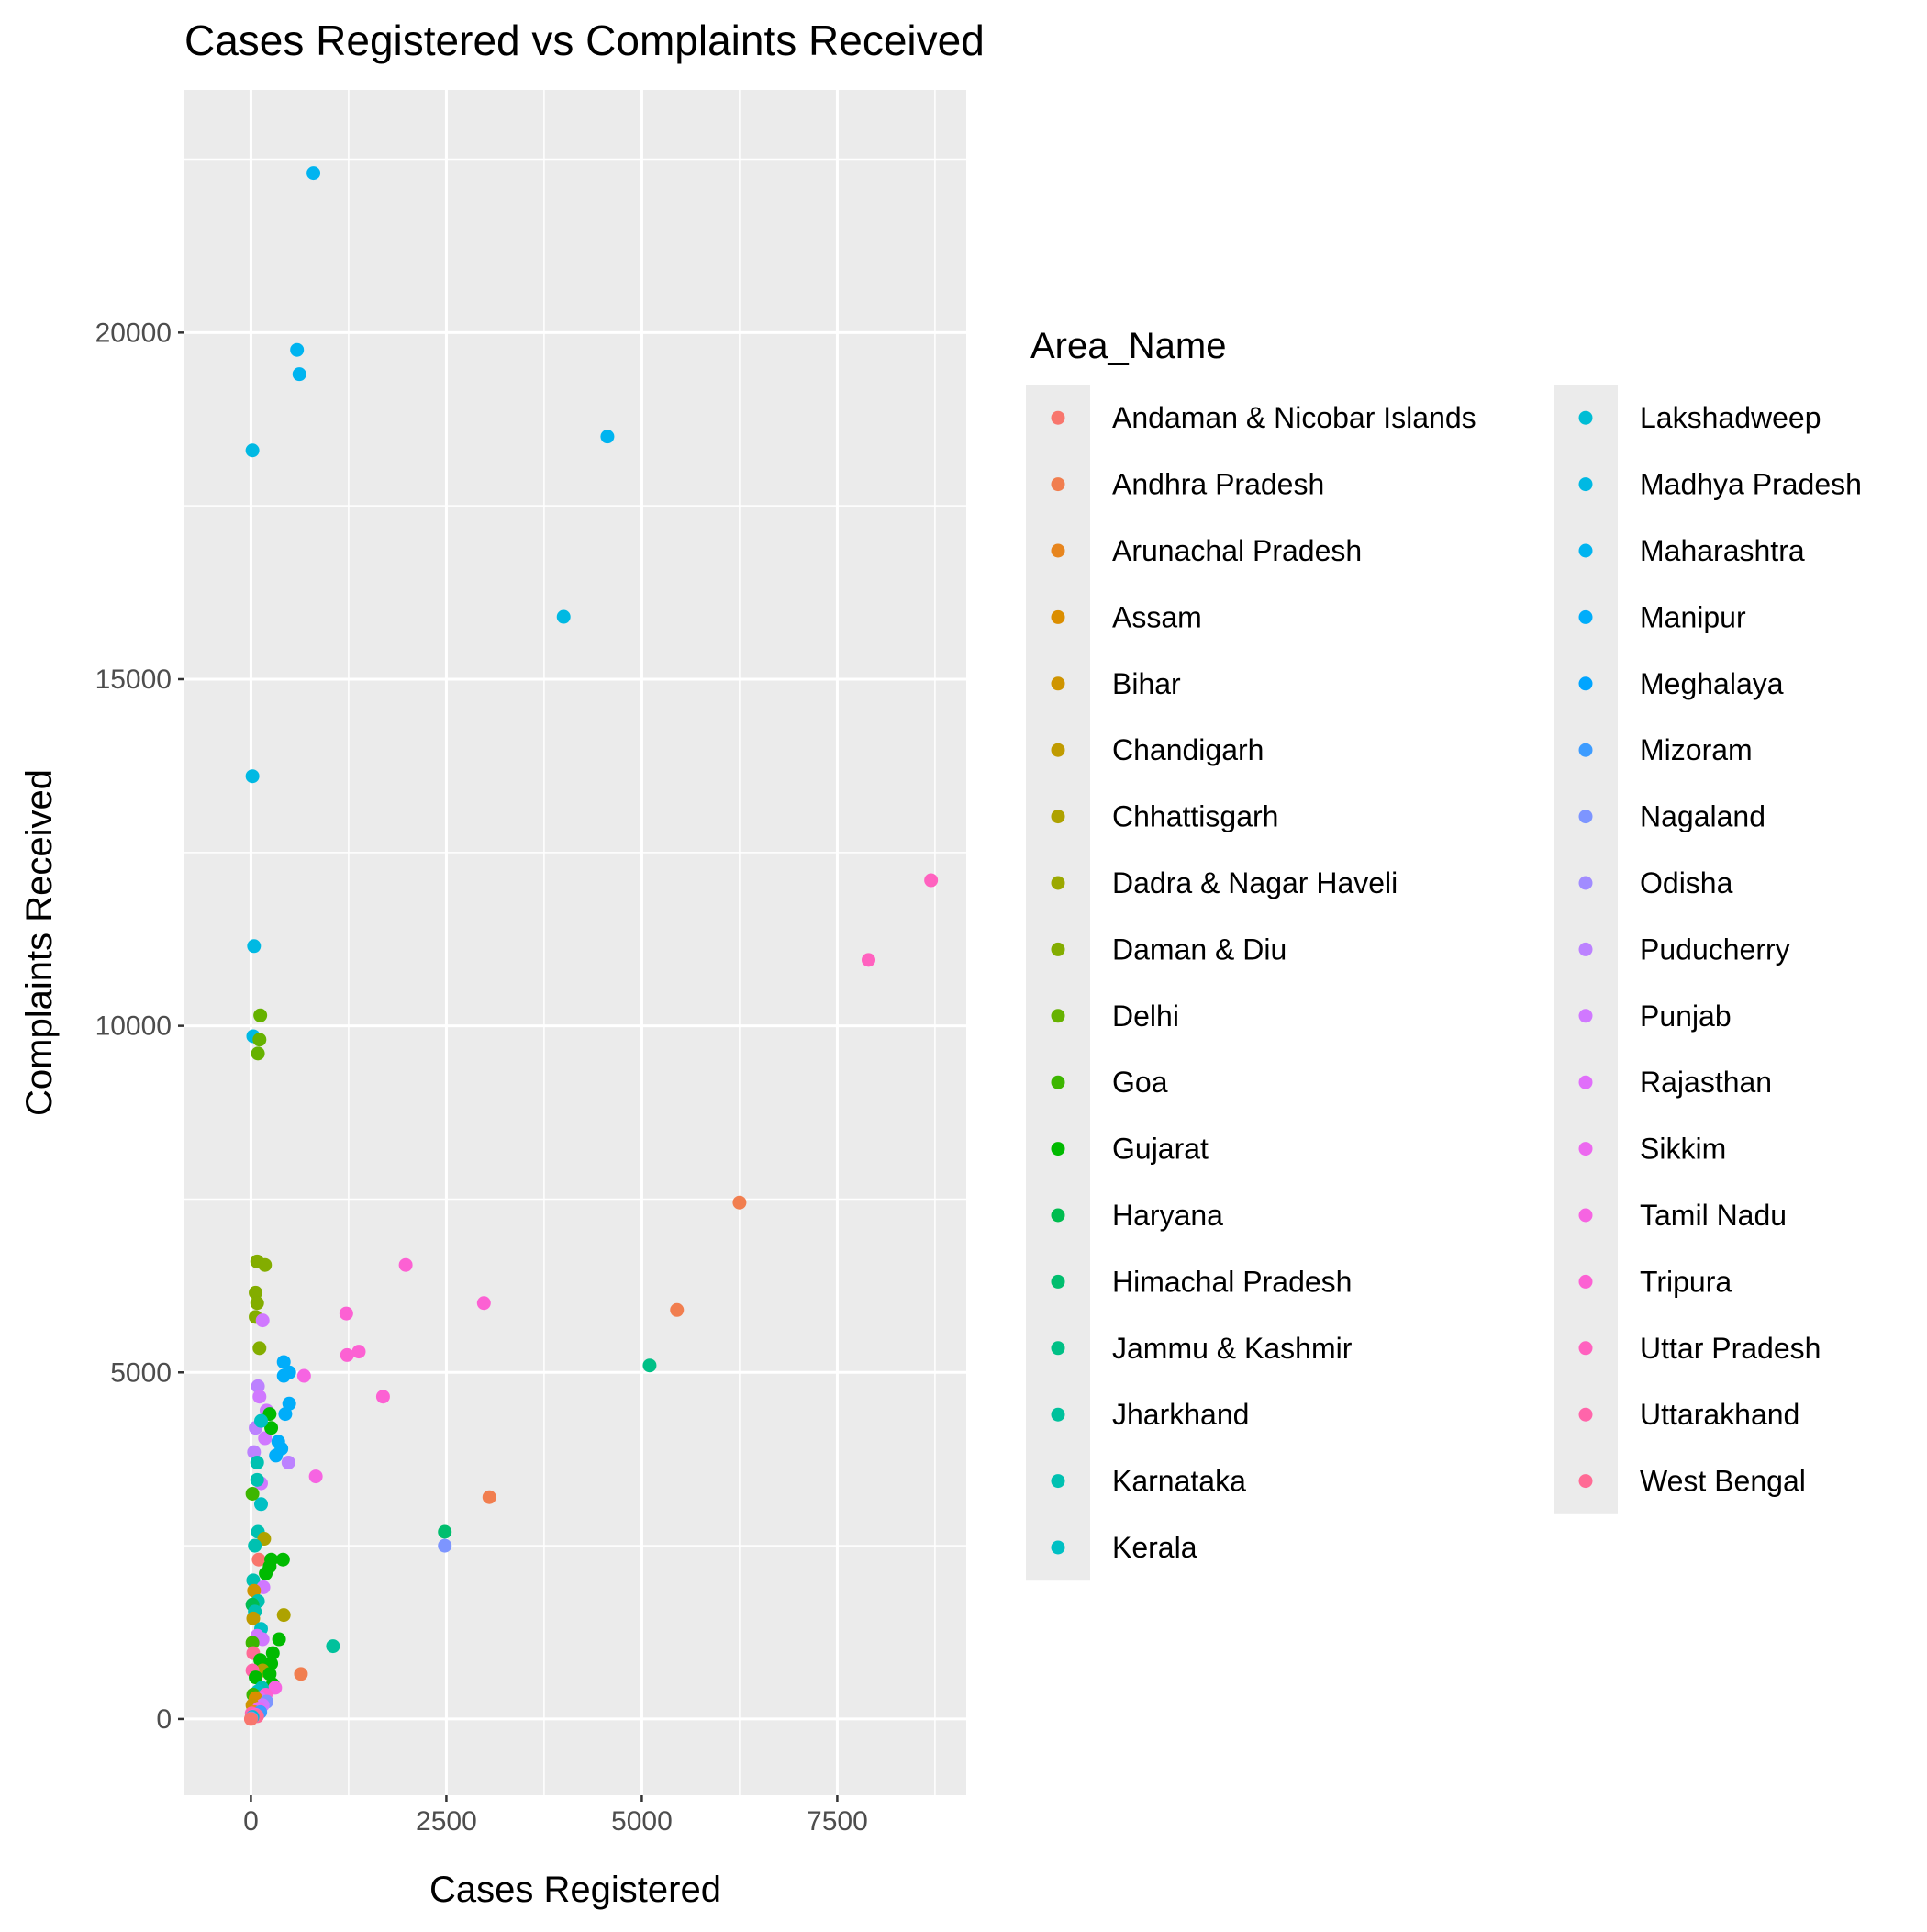 The height and width of the screenshot is (1932, 1927). What do you see at coordinates (1058, 983) in the screenshot?
I see `legend-key-background` at bounding box center [1058, 983].